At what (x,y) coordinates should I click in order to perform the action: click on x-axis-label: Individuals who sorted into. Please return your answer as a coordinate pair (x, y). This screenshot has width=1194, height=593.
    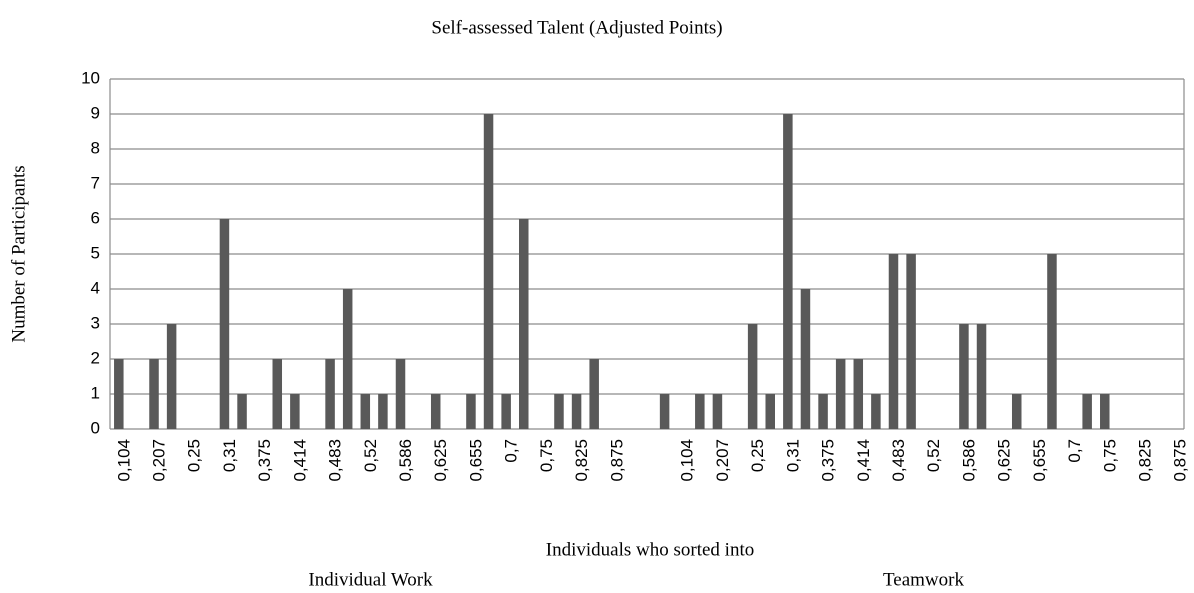
    Looking at the image, I should click on (650, 549).